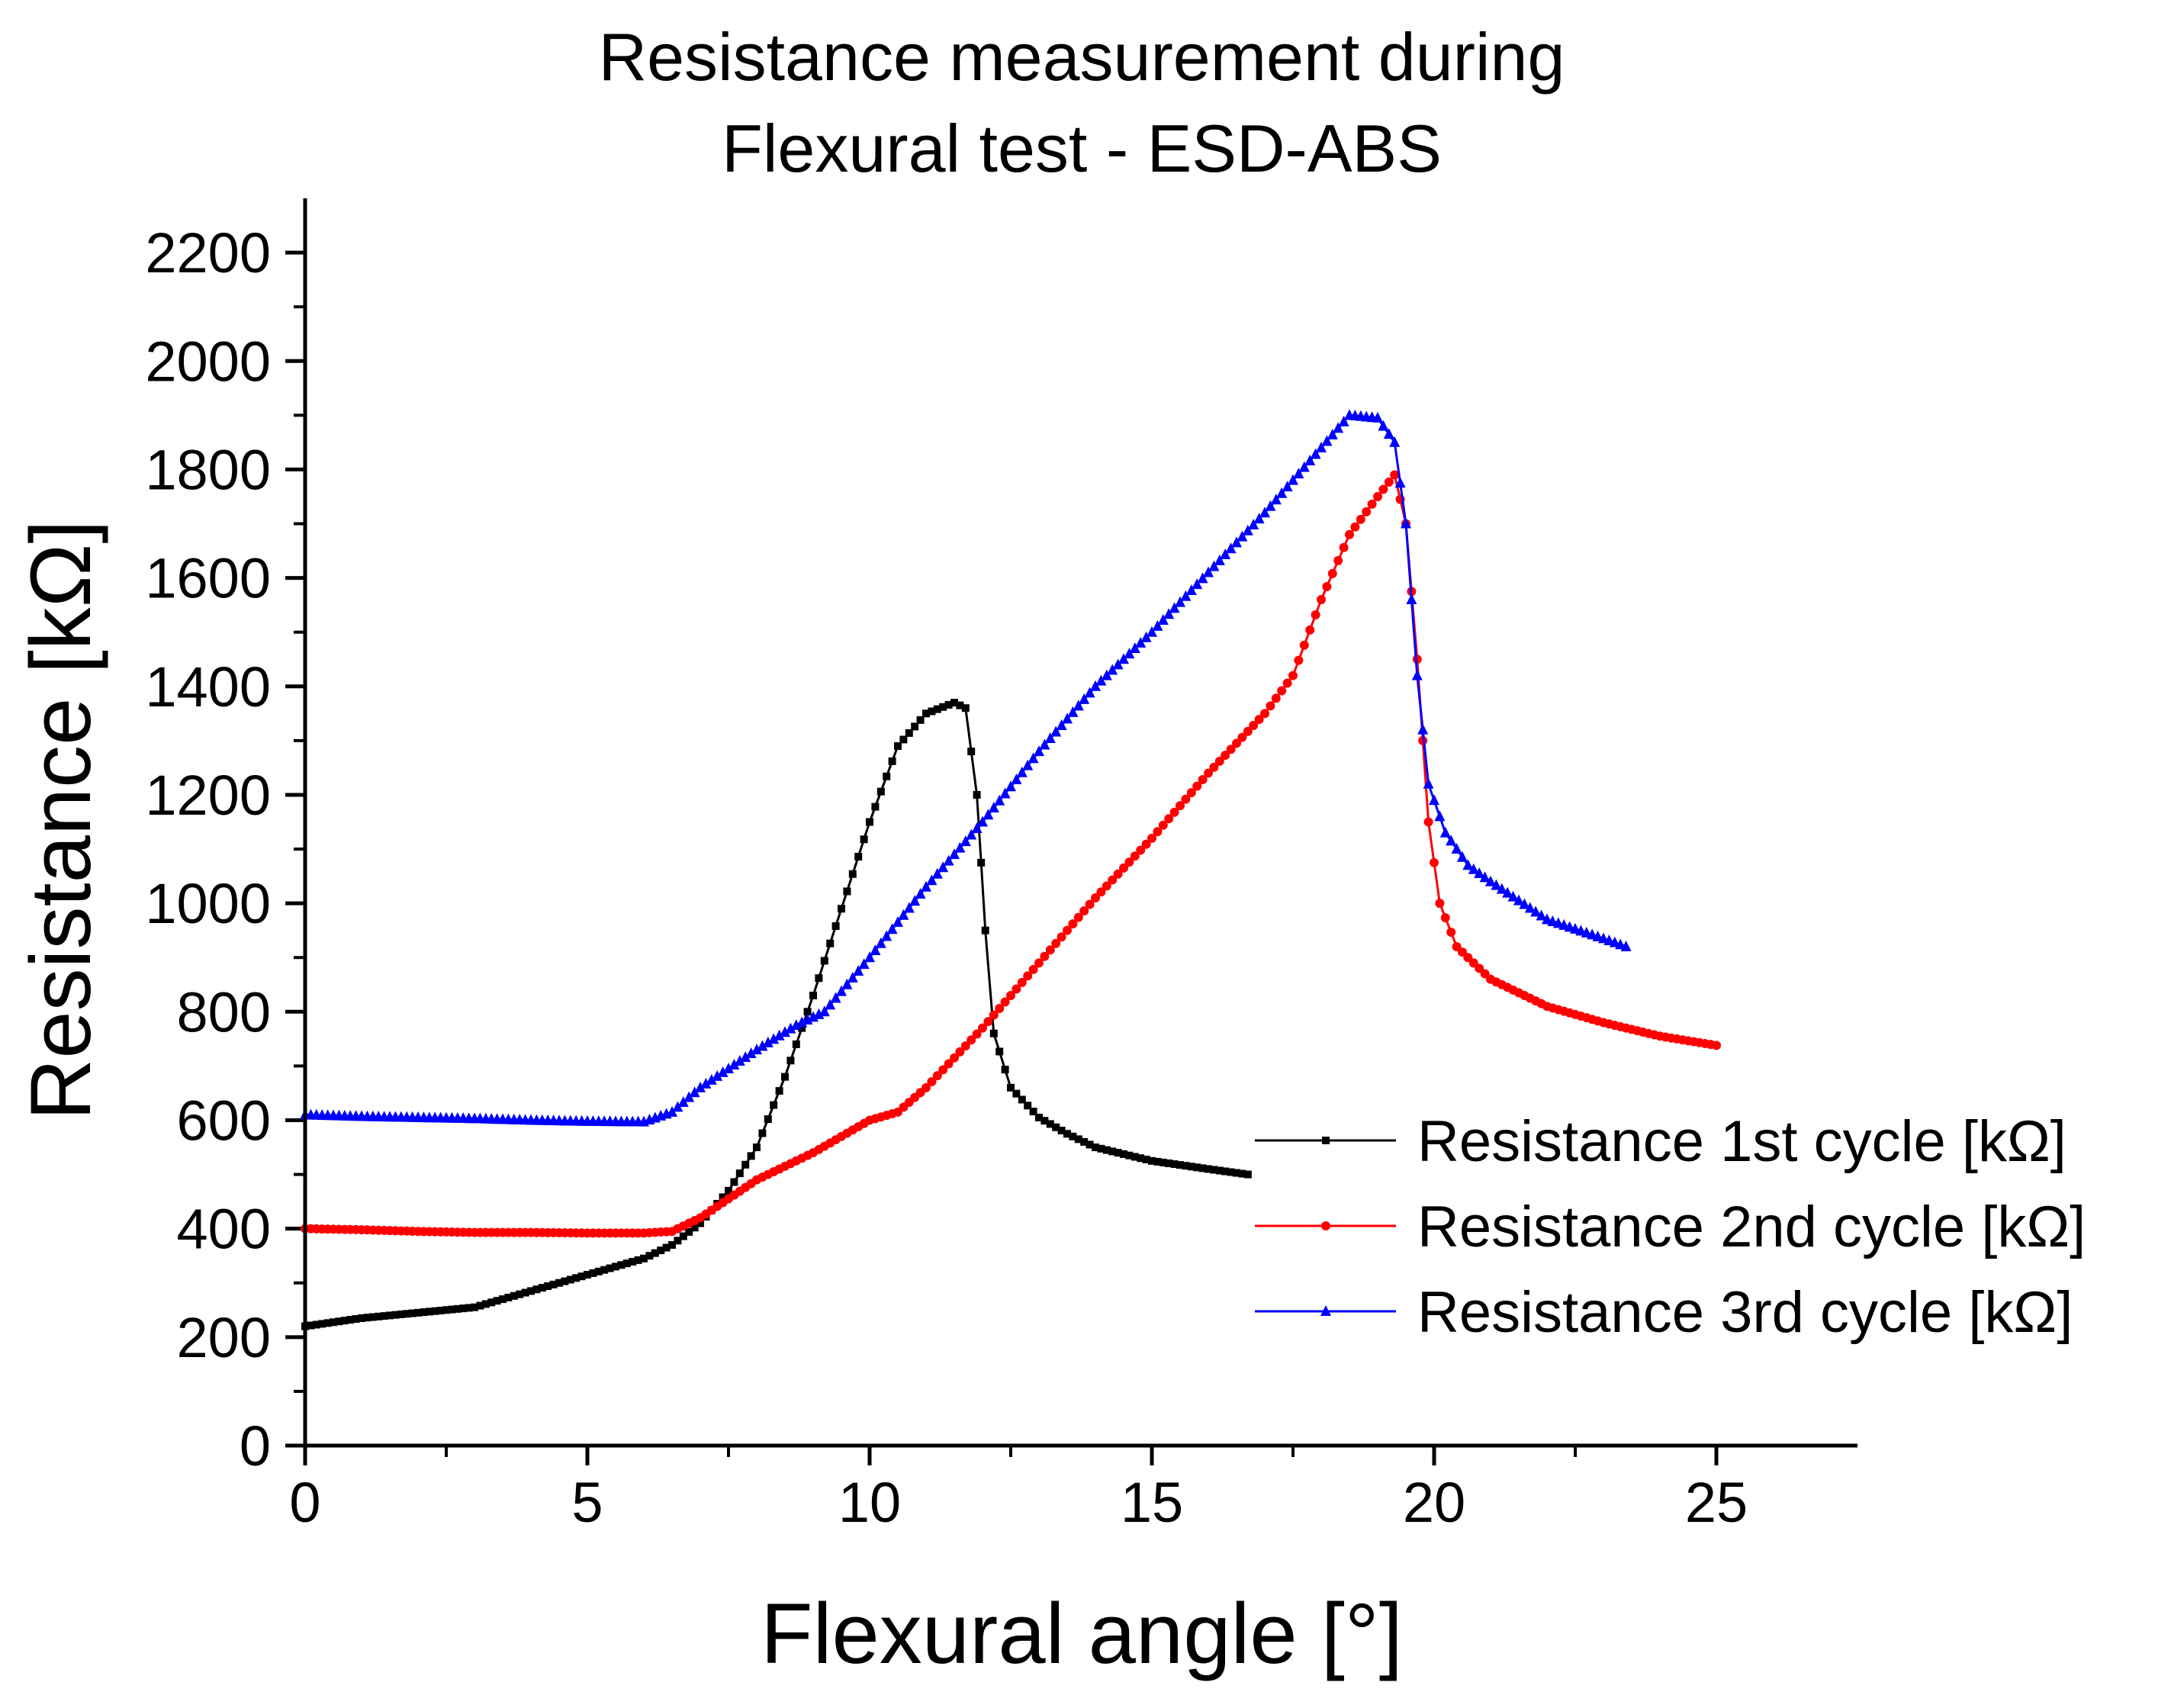  What do you see at coordinates (1716, 1502) in the screenshot?
I see `x-tick-label: 25` at bounding box center [1716, 1502].